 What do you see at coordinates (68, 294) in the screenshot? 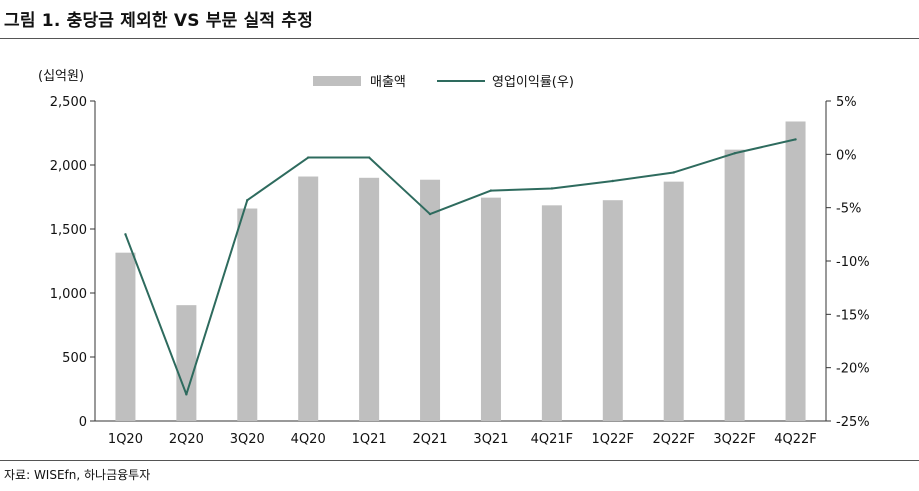
I see `left-axis-tick-label: 1,000` at bounding box center [68, 294].